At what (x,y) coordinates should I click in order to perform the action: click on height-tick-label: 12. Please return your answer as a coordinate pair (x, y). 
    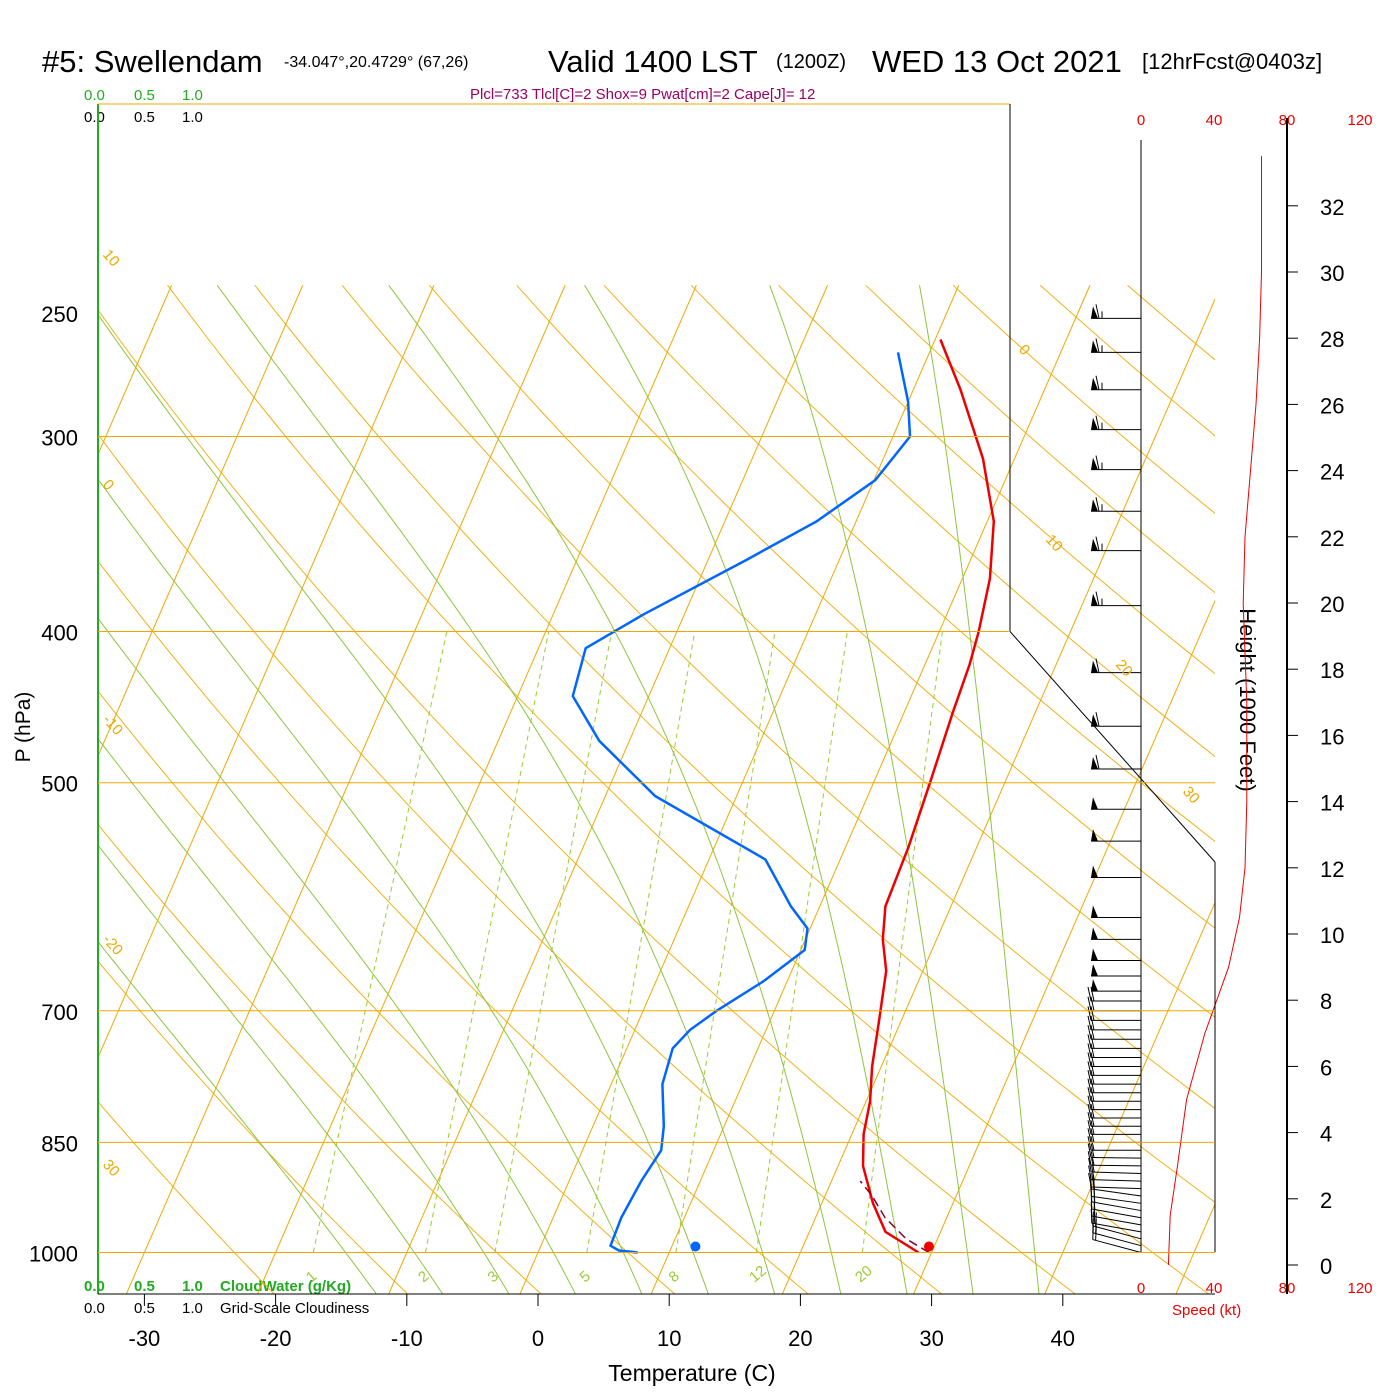
    Looking at the image, I should click on (1332, 869).